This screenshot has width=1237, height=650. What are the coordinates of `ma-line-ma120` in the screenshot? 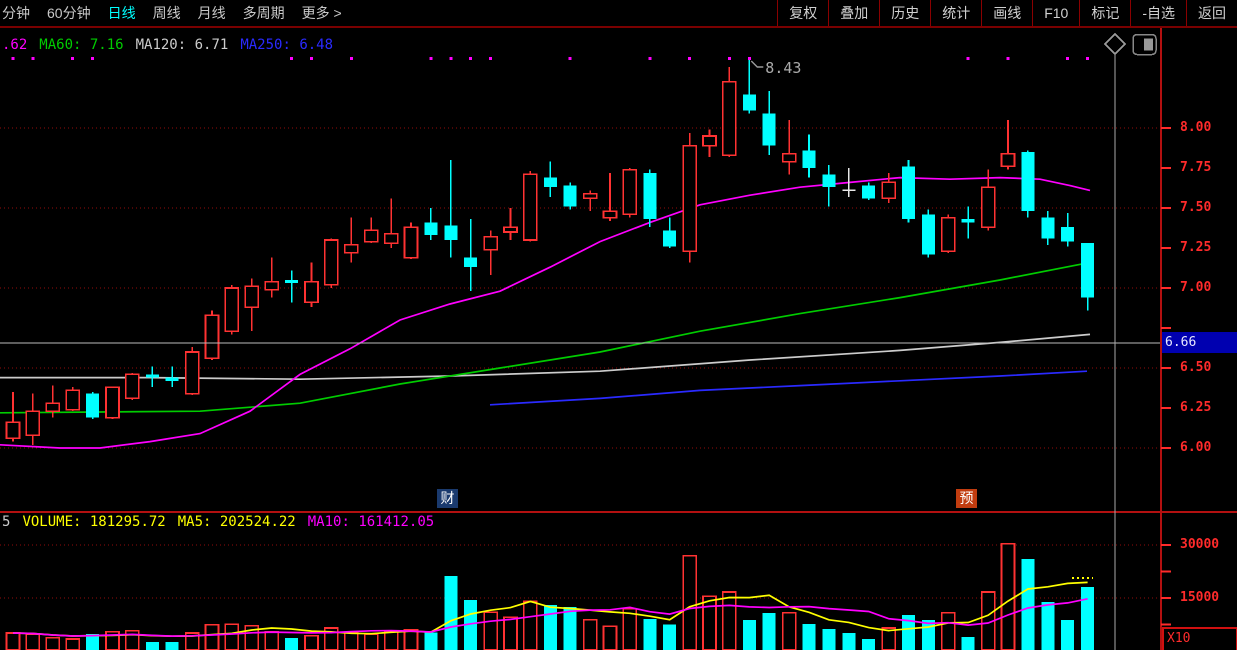 It's located at (545, 357).